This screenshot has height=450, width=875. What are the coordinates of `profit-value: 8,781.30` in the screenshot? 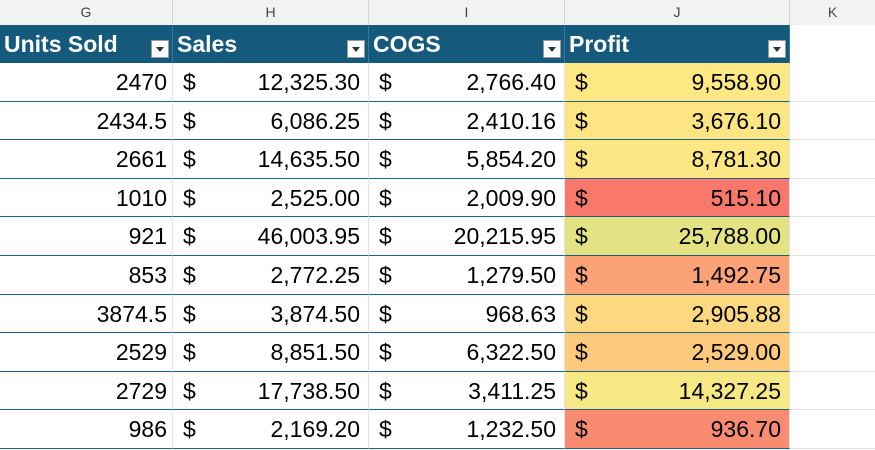 It's located at (736, 159).